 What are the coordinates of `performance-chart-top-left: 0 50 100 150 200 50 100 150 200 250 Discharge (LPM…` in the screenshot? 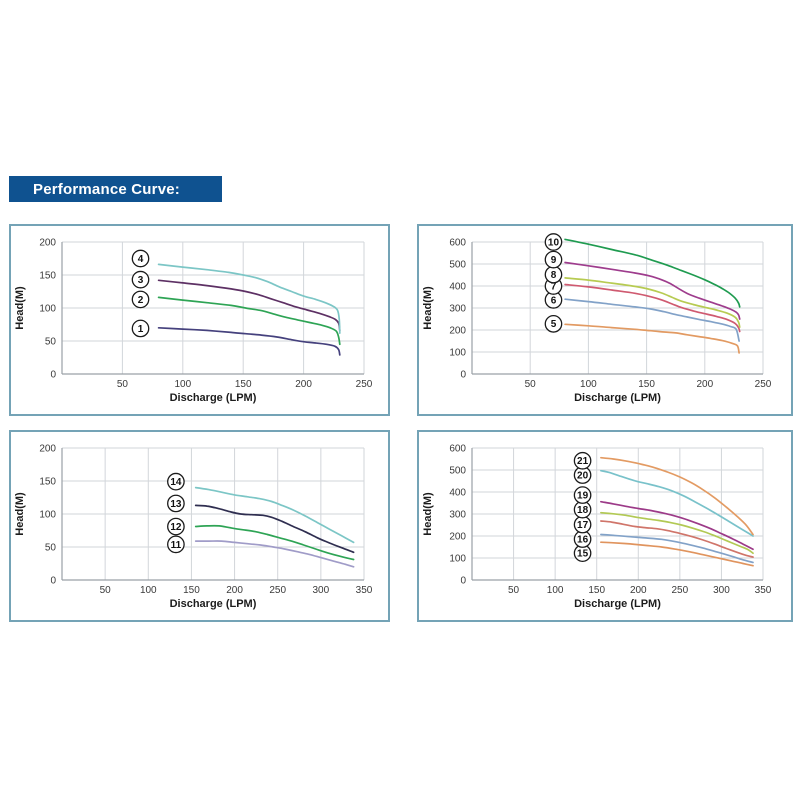 It's located at (193, 321).